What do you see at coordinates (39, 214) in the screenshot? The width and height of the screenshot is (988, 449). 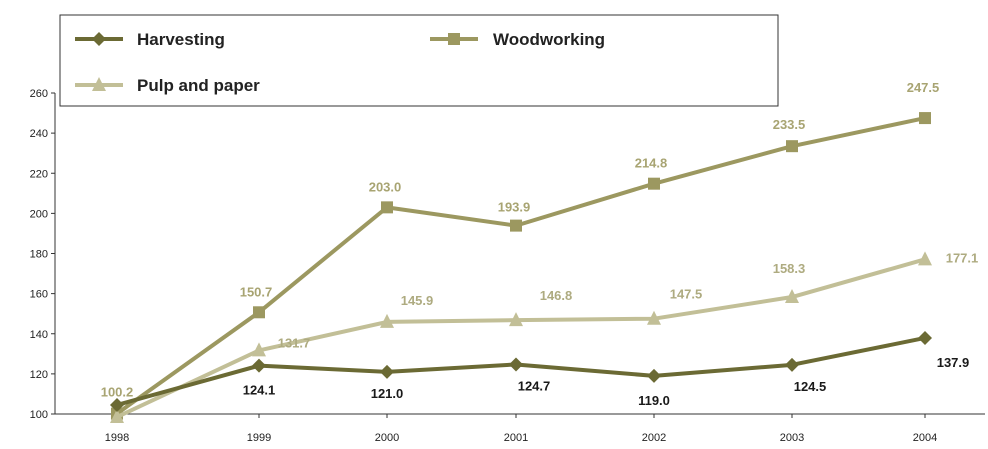 I see `y-tick-label: 200` at bounding box center [39, 214].